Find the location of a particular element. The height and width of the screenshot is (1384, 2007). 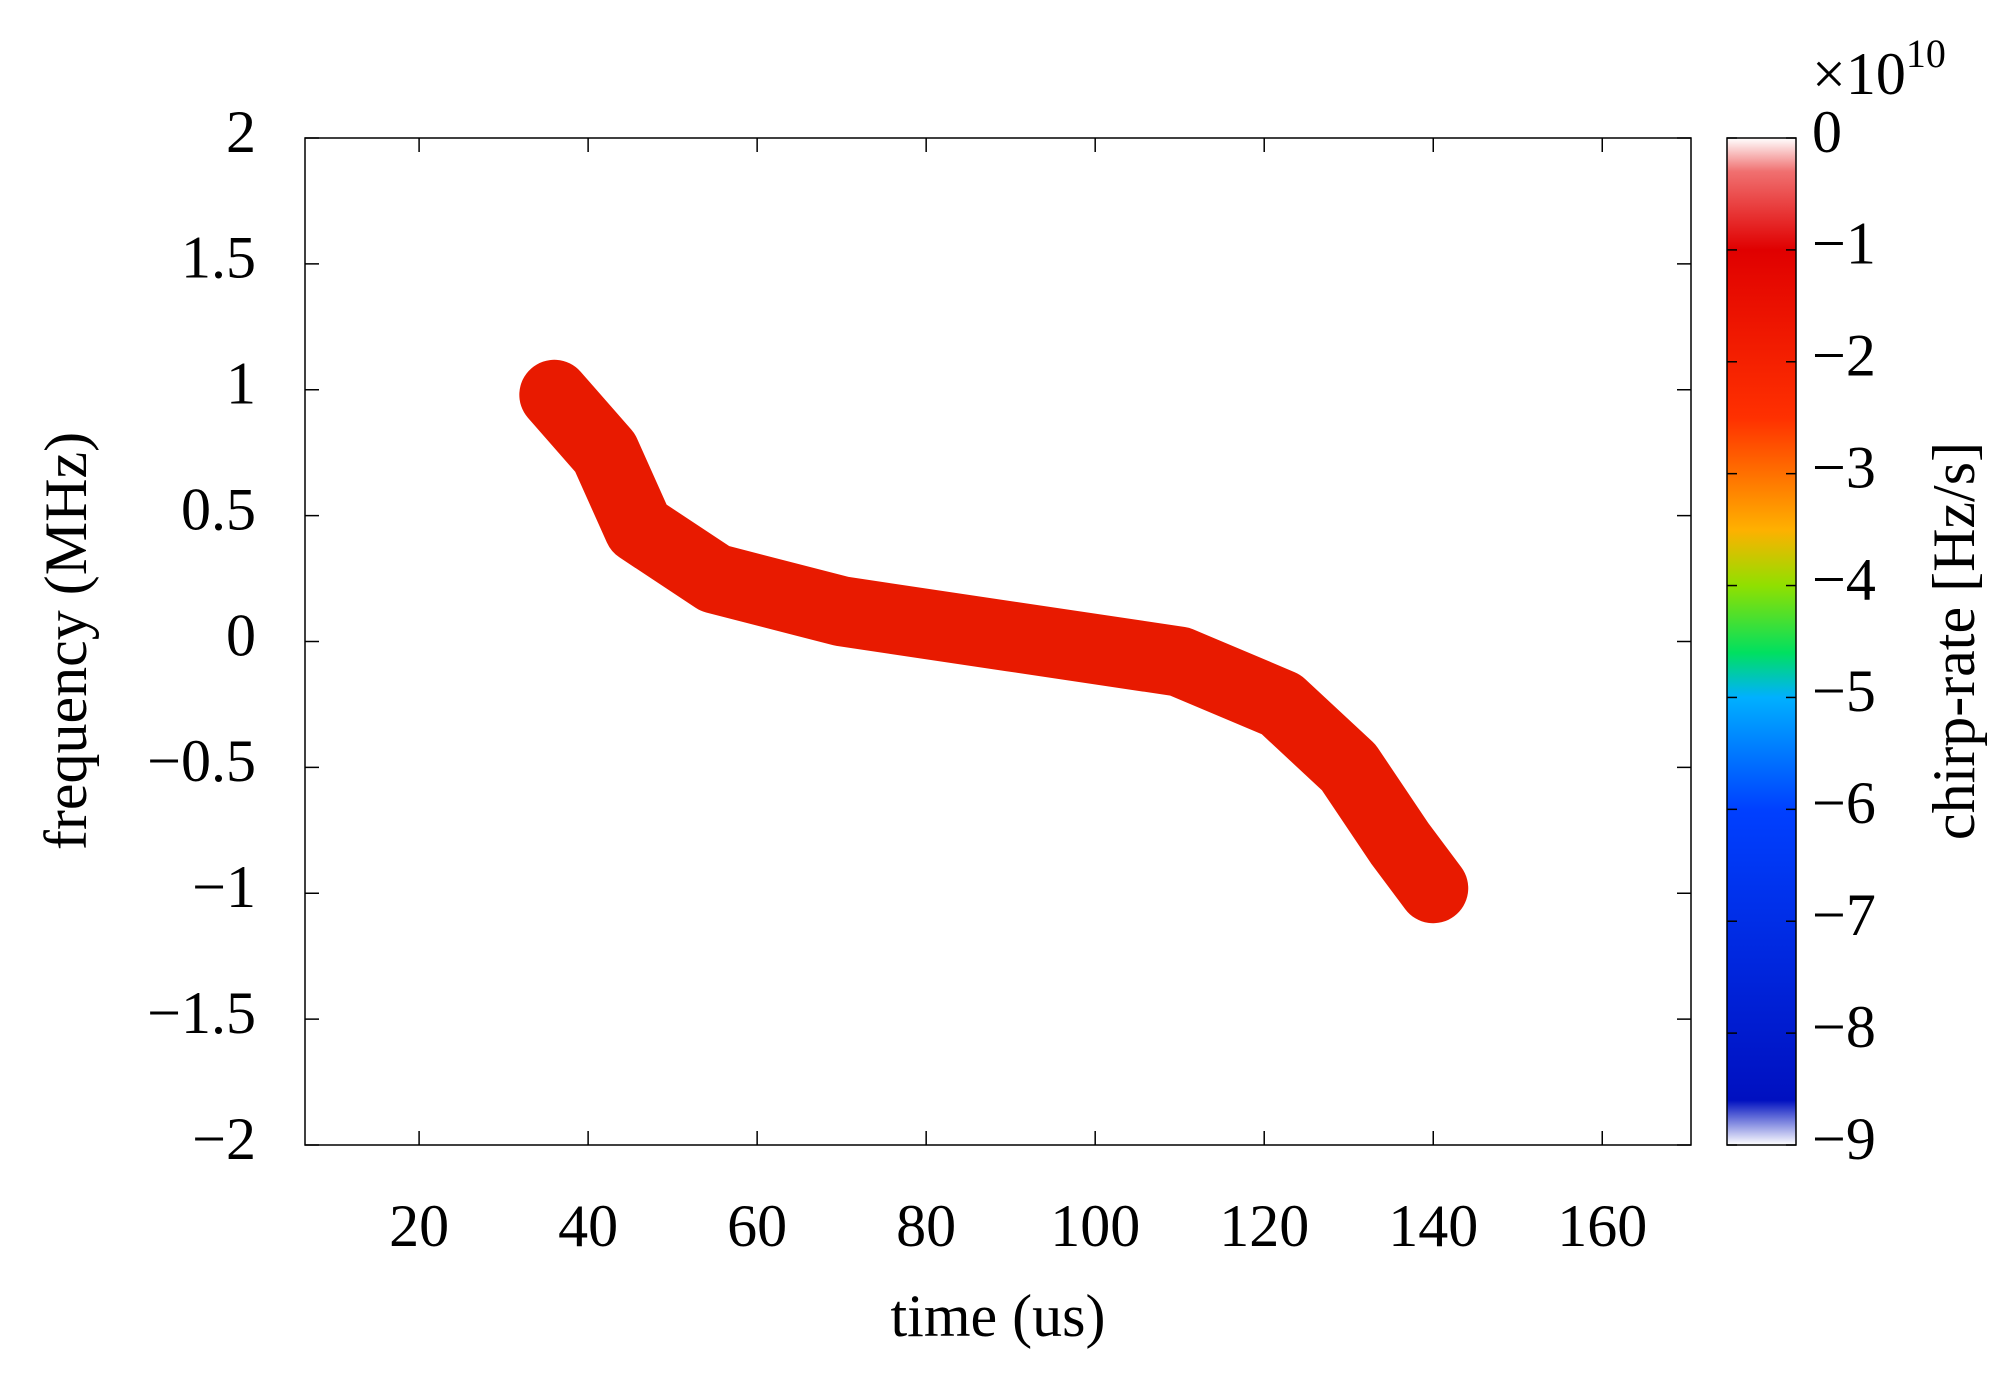

y-tick-label: 0.5 is located at coordinates (218, 509).